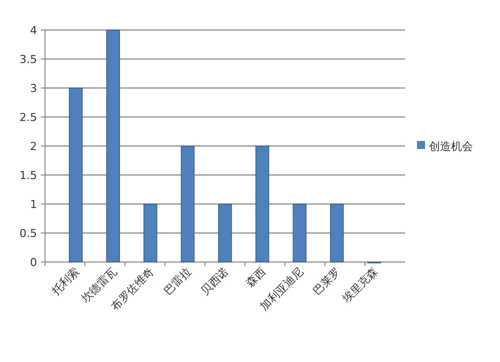  What do you see at coordinates (451, 146) in the screenshot?
I see `legend-label: 创造机会` at bounding box center [451, 146].